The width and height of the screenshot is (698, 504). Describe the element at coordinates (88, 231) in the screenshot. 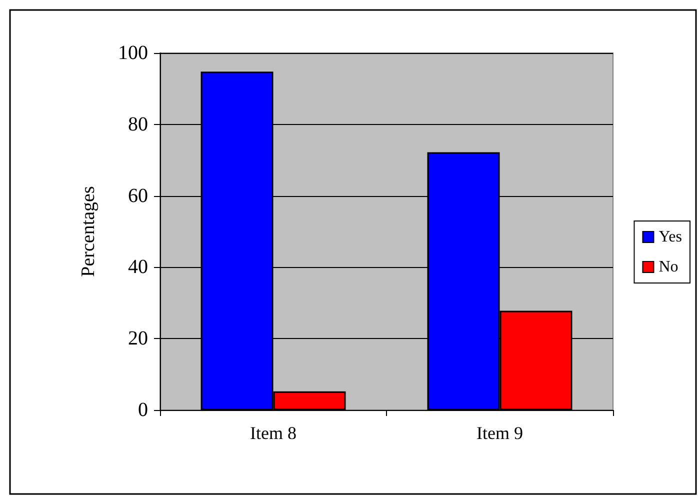

I see `y-axis-title: Percentages` at that location.